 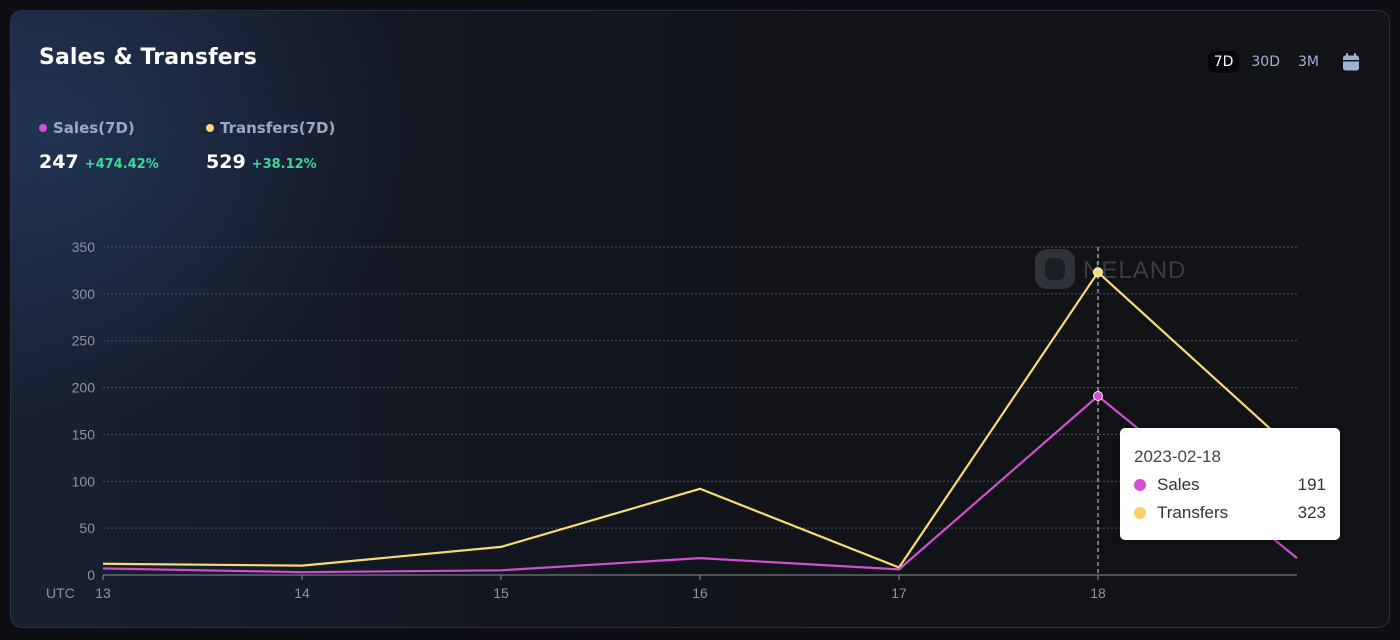 What do you see at coordinates (1178, 484) in the screenshot?
I see `tooltip-sales-name: Sales` at bounding box center [1178, 484].